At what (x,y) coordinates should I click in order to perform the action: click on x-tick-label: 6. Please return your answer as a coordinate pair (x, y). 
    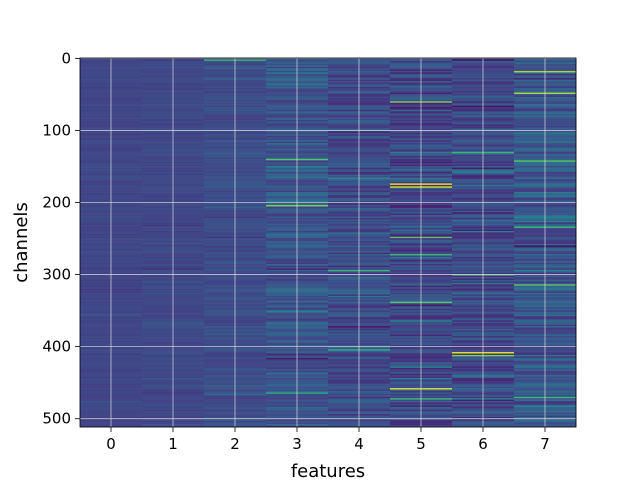
    Looking at the image, I should click on (483, 444).